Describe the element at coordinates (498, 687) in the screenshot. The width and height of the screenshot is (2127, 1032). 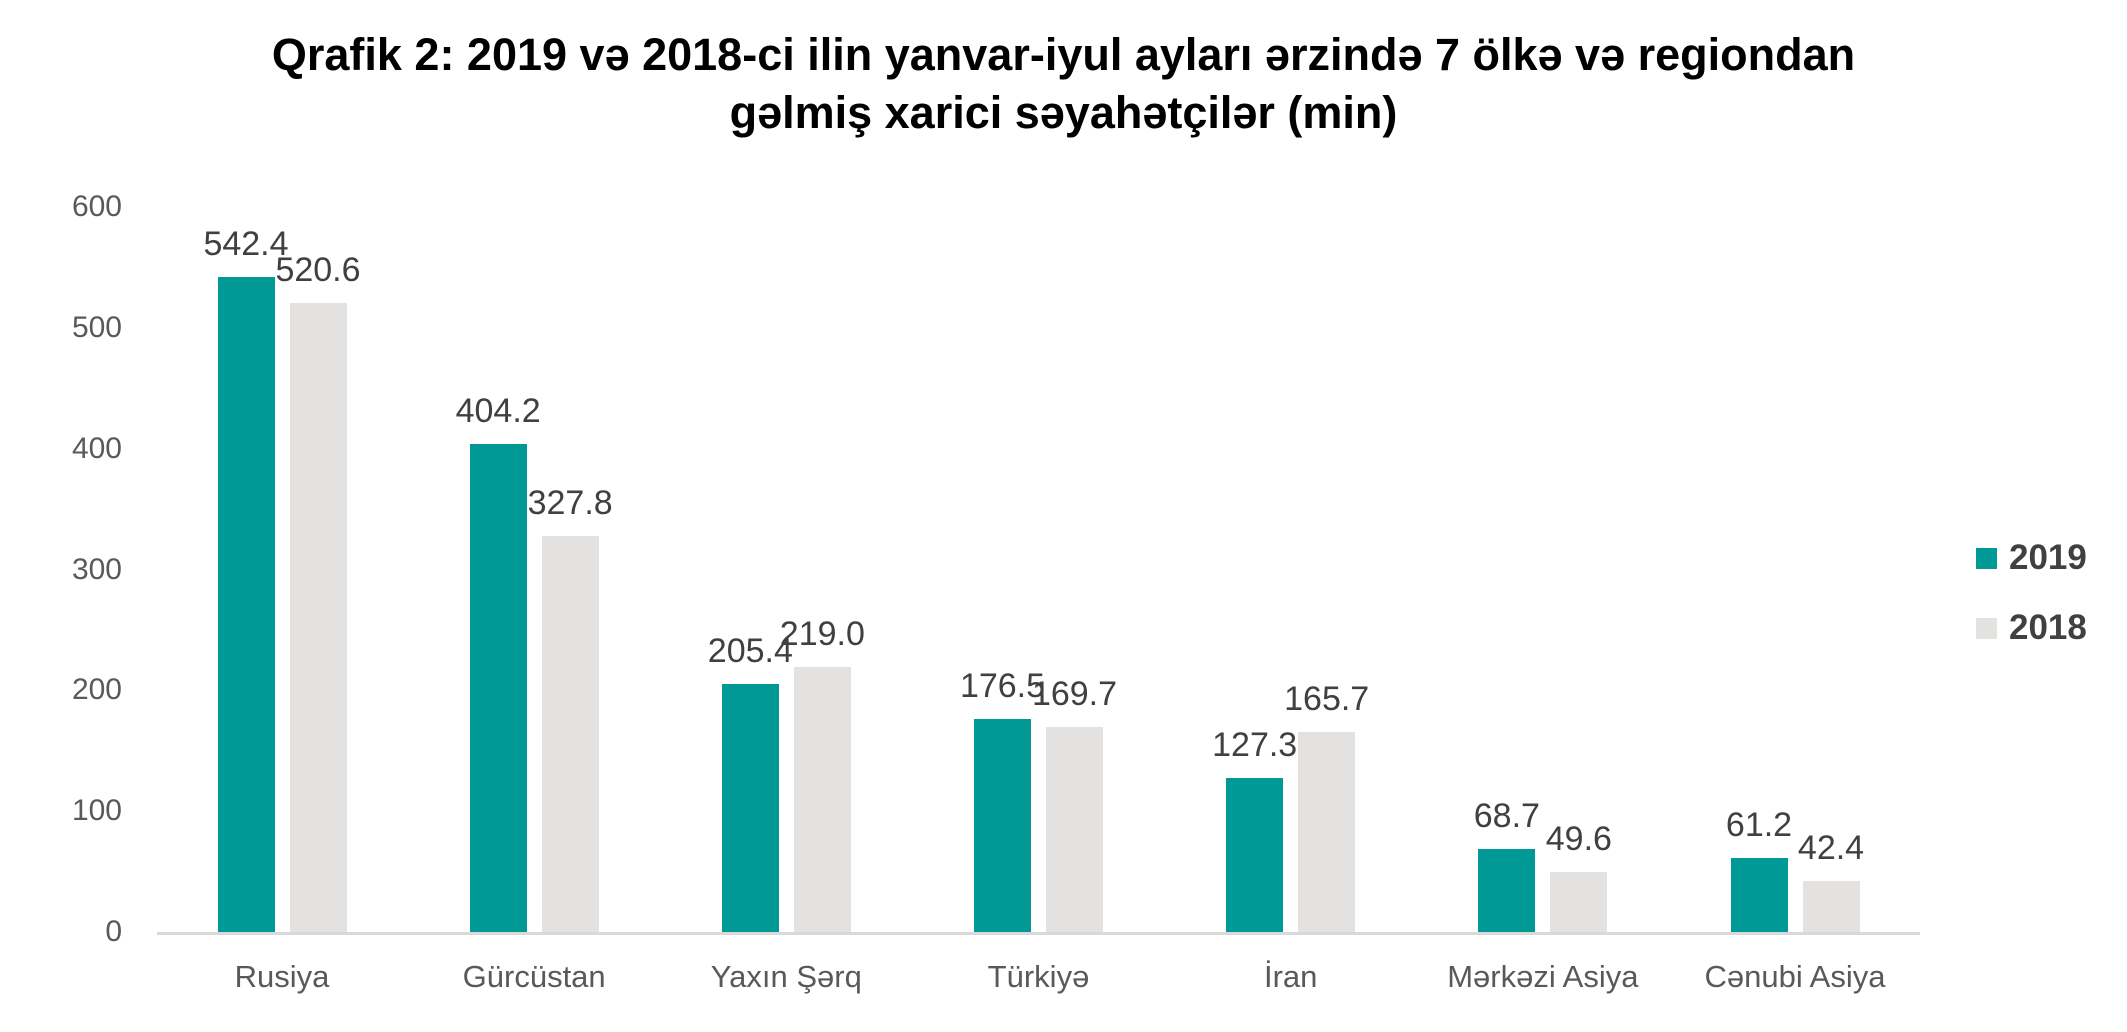
I see `bar-2019-Gürcüstan` at that location.